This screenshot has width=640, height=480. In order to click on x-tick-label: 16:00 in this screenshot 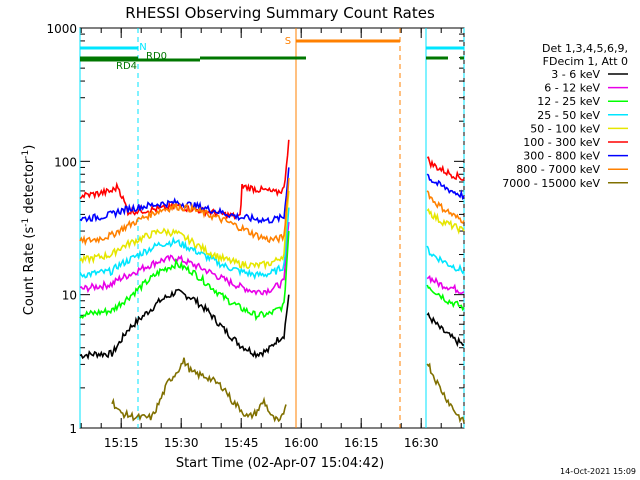, I will do `click(301, 443)`.